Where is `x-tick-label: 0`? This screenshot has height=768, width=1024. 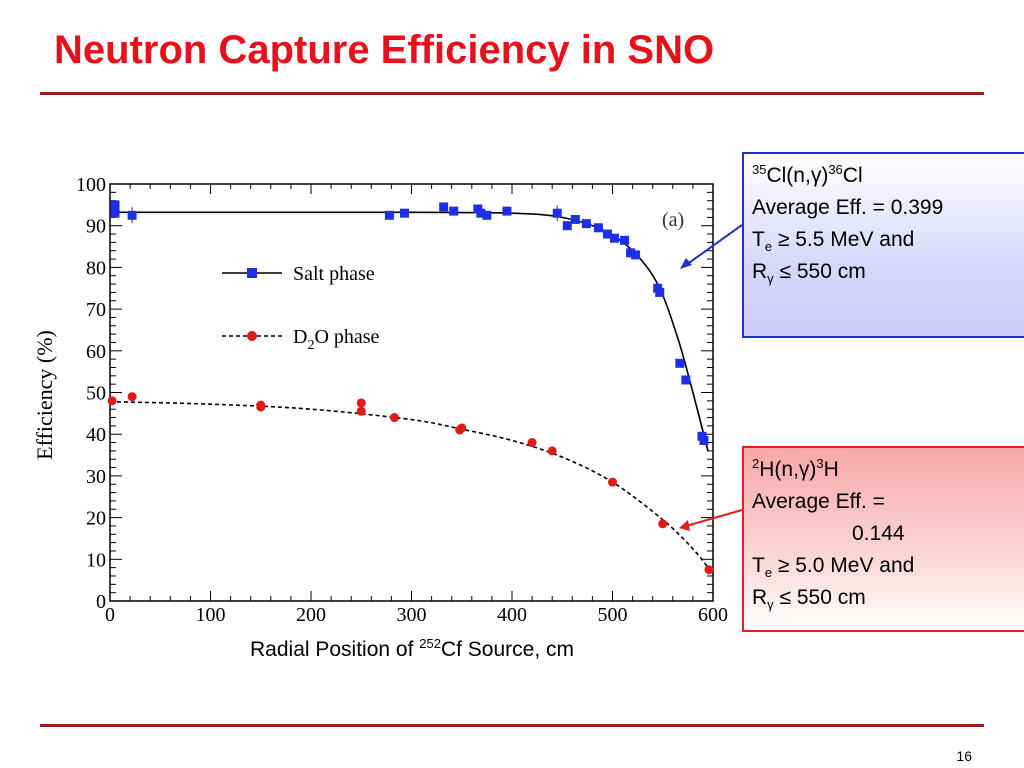
x-tick-label: 0 is located at coordinates (110, 615).